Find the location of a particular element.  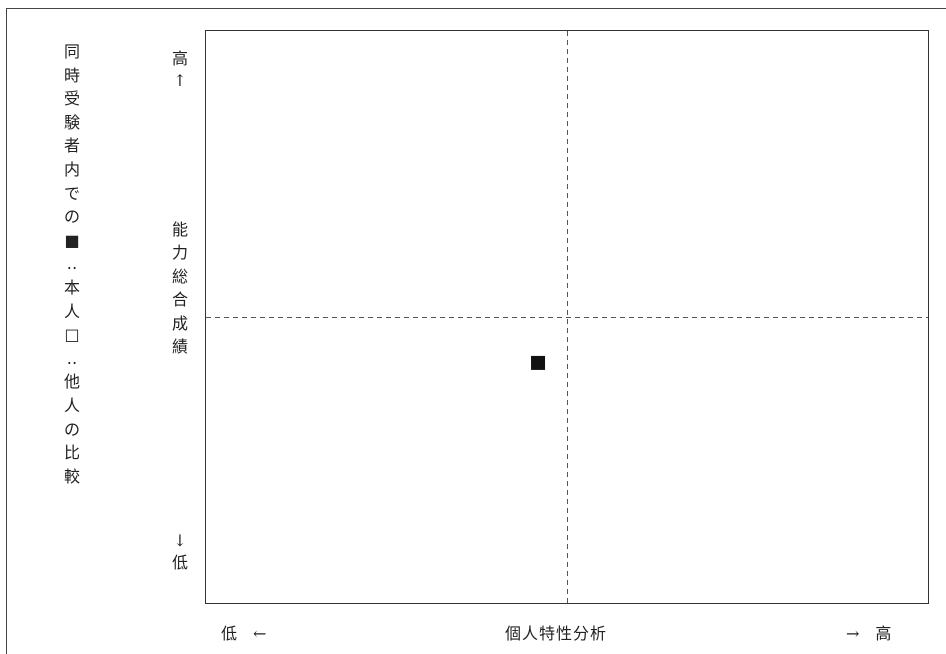

side-caption-char: 者 is located at coordinates (71, 146).